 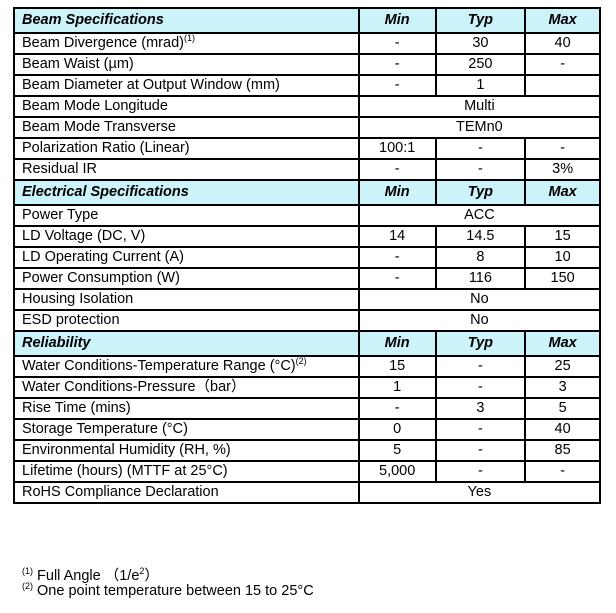 What do you see at coordinates (186, 408) in the screenshot?
I see `row-label: Rise Time (mins)` at bounding box center [186, 408].